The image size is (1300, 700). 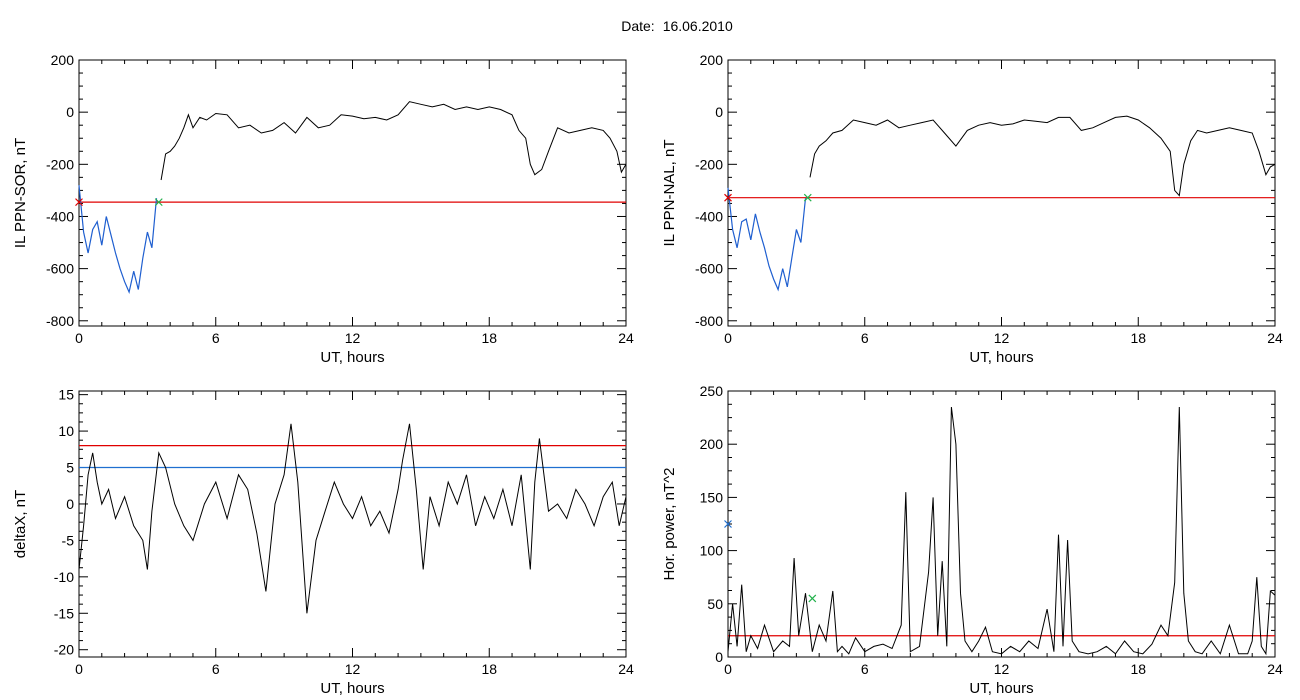 I want to click on date-label: Date:, so click(x=638, y=26).